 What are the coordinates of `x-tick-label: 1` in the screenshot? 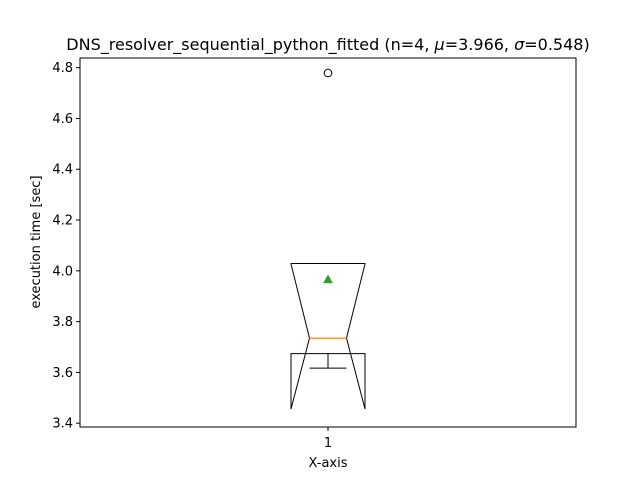 It's located at (328, 443).